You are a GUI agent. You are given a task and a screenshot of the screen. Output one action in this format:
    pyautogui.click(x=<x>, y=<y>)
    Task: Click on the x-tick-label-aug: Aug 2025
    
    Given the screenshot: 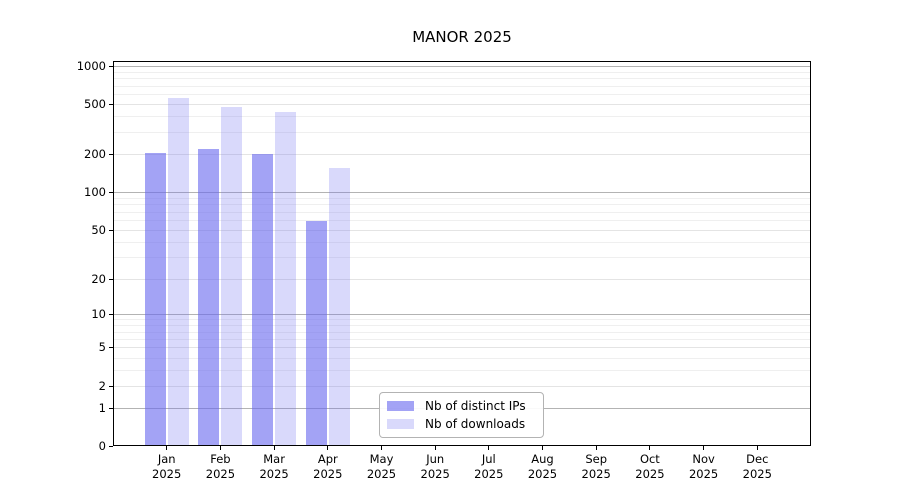 What is the action you would take?
    pyautogui.click(x=543, y=466)
    